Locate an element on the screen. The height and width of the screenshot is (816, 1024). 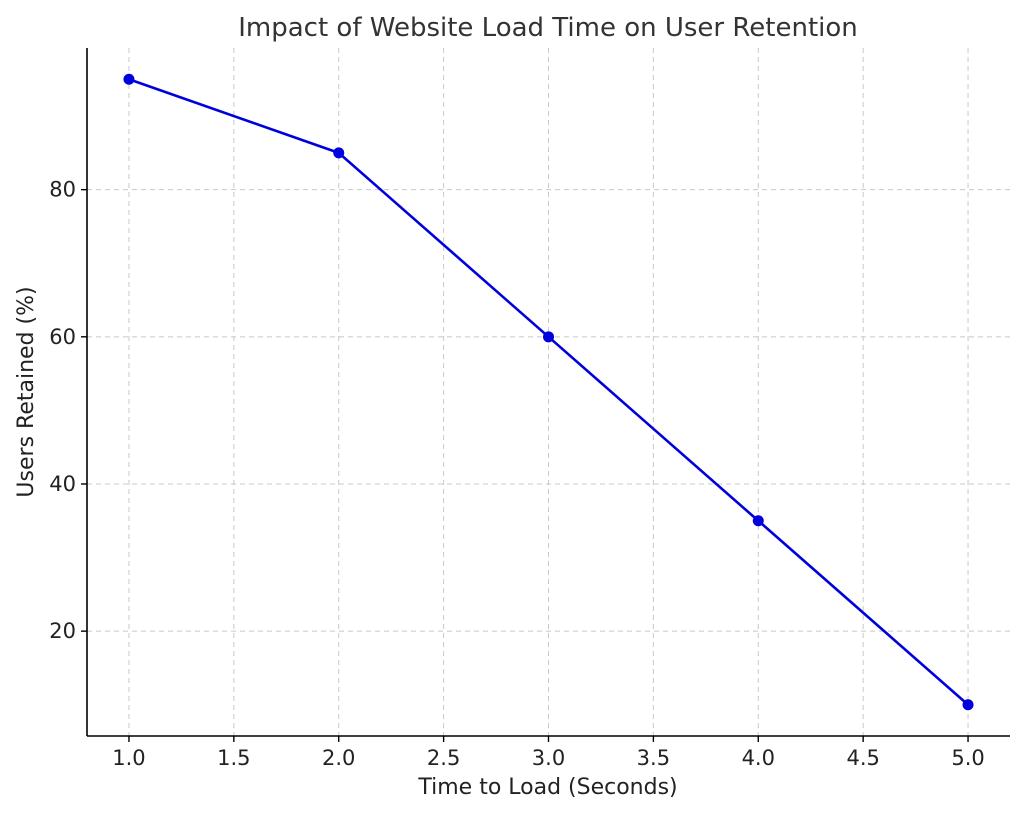
y-tick-label: 40 is located at coordinates (62, 484).